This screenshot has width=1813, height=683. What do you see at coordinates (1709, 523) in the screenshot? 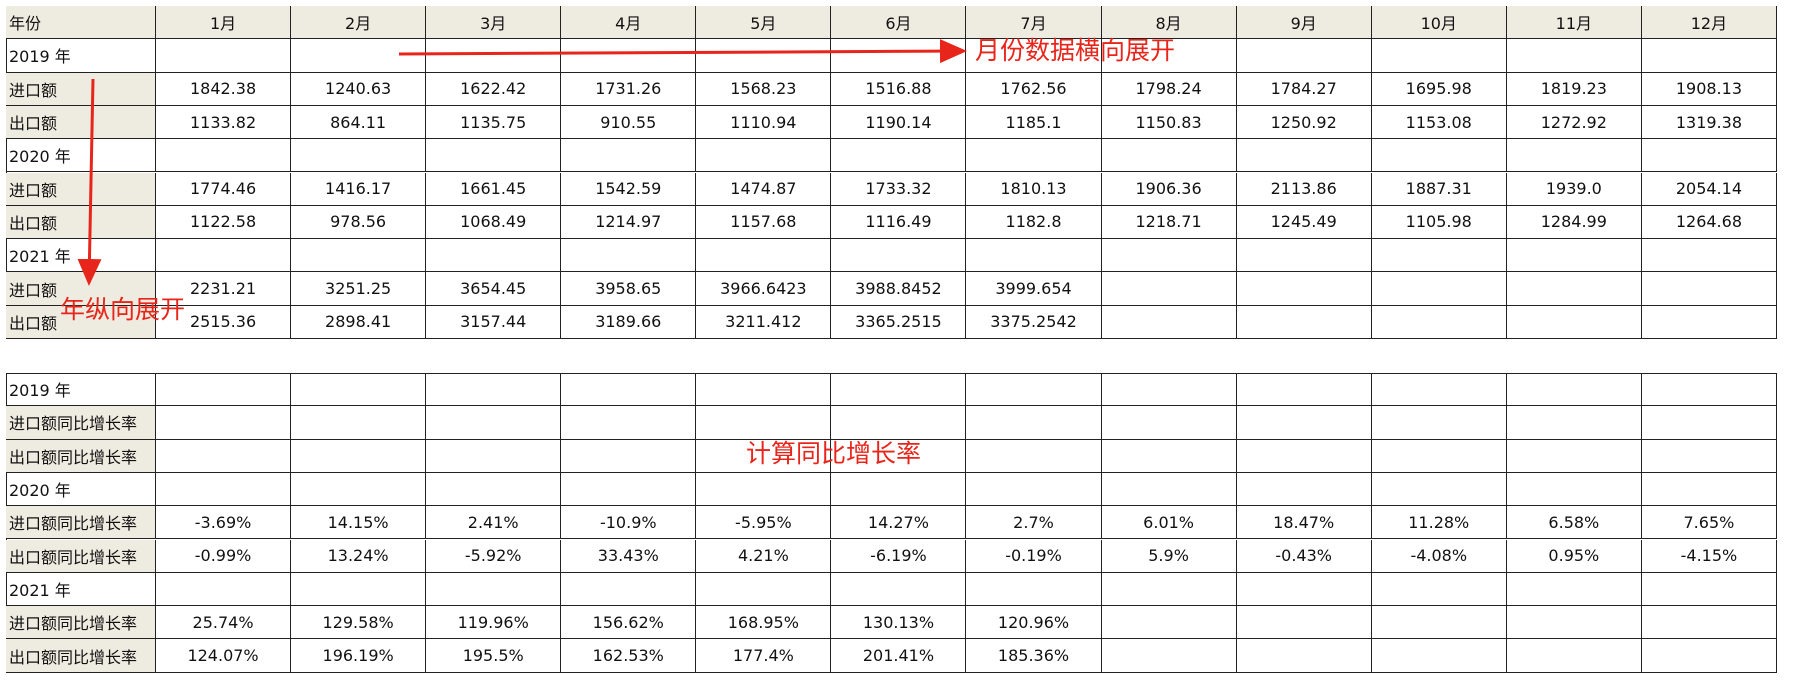
I see `cell: 7.65%` at bounding box center [1709, 523].